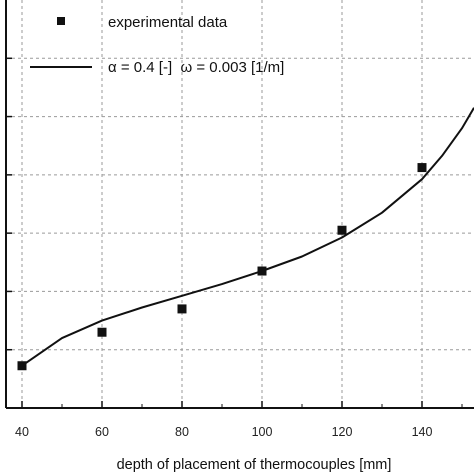 The image size is (474, 474). What do you see at coordinates (168, 22) in the screenshot?
I see `legend-label-experimental: experimental data` at bounding box center [168, 22].